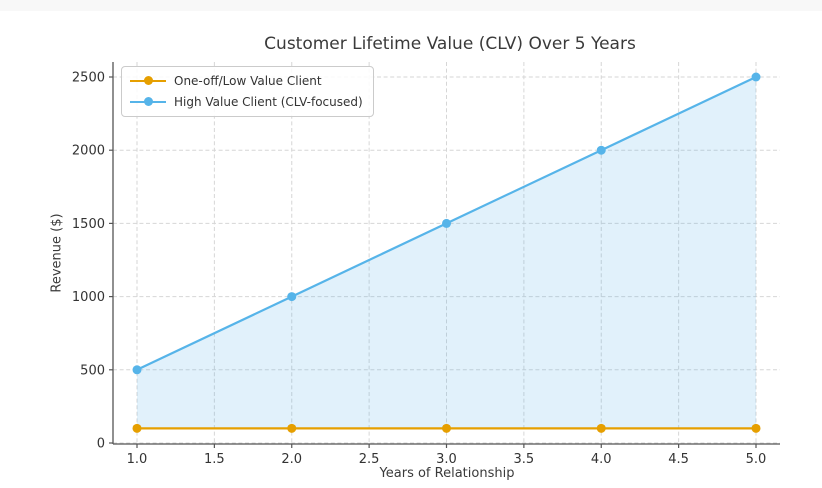  I want to click on y-tick-label: 2000, so click(88, 151).